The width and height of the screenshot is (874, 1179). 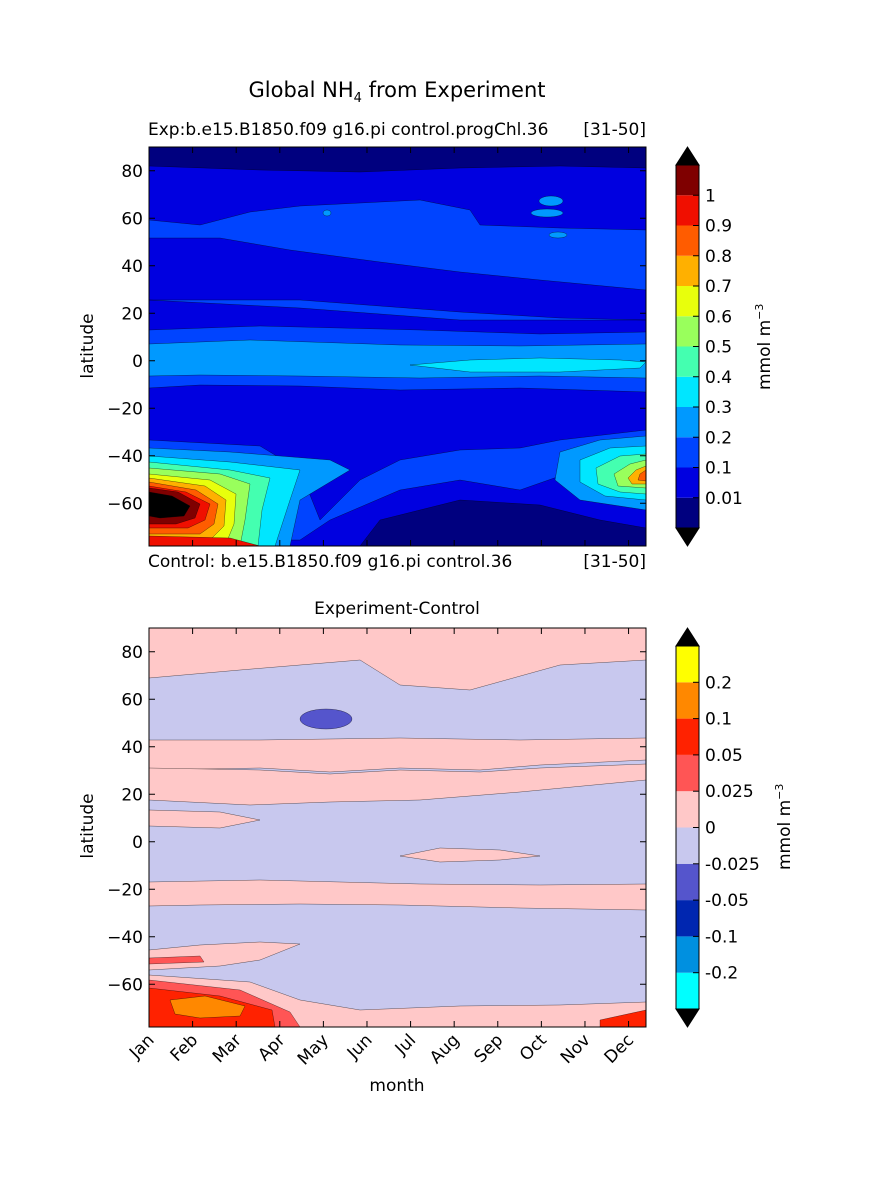 I want to click on colorbar-tick-label: 0.8, so click(x=718, y=257).